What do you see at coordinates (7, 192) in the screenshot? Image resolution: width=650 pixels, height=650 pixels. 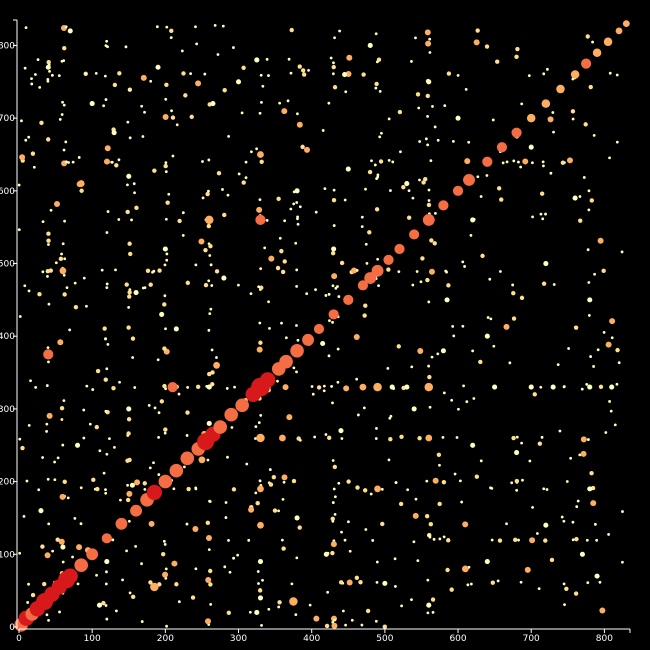 I see `y-tick-label: 600` at bounding box center [7, 192].